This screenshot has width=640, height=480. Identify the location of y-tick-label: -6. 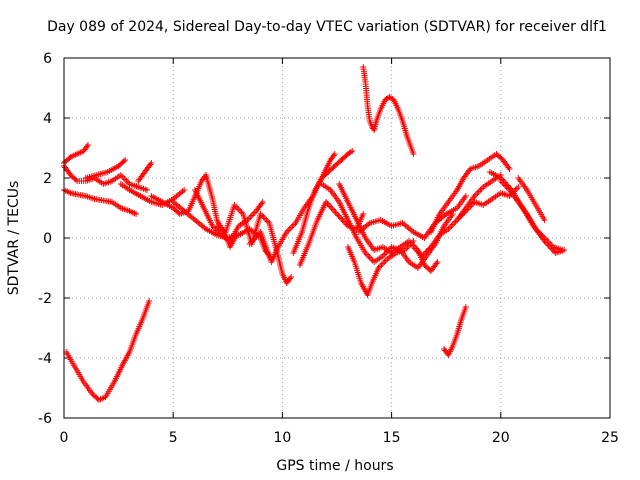
(45, 419).